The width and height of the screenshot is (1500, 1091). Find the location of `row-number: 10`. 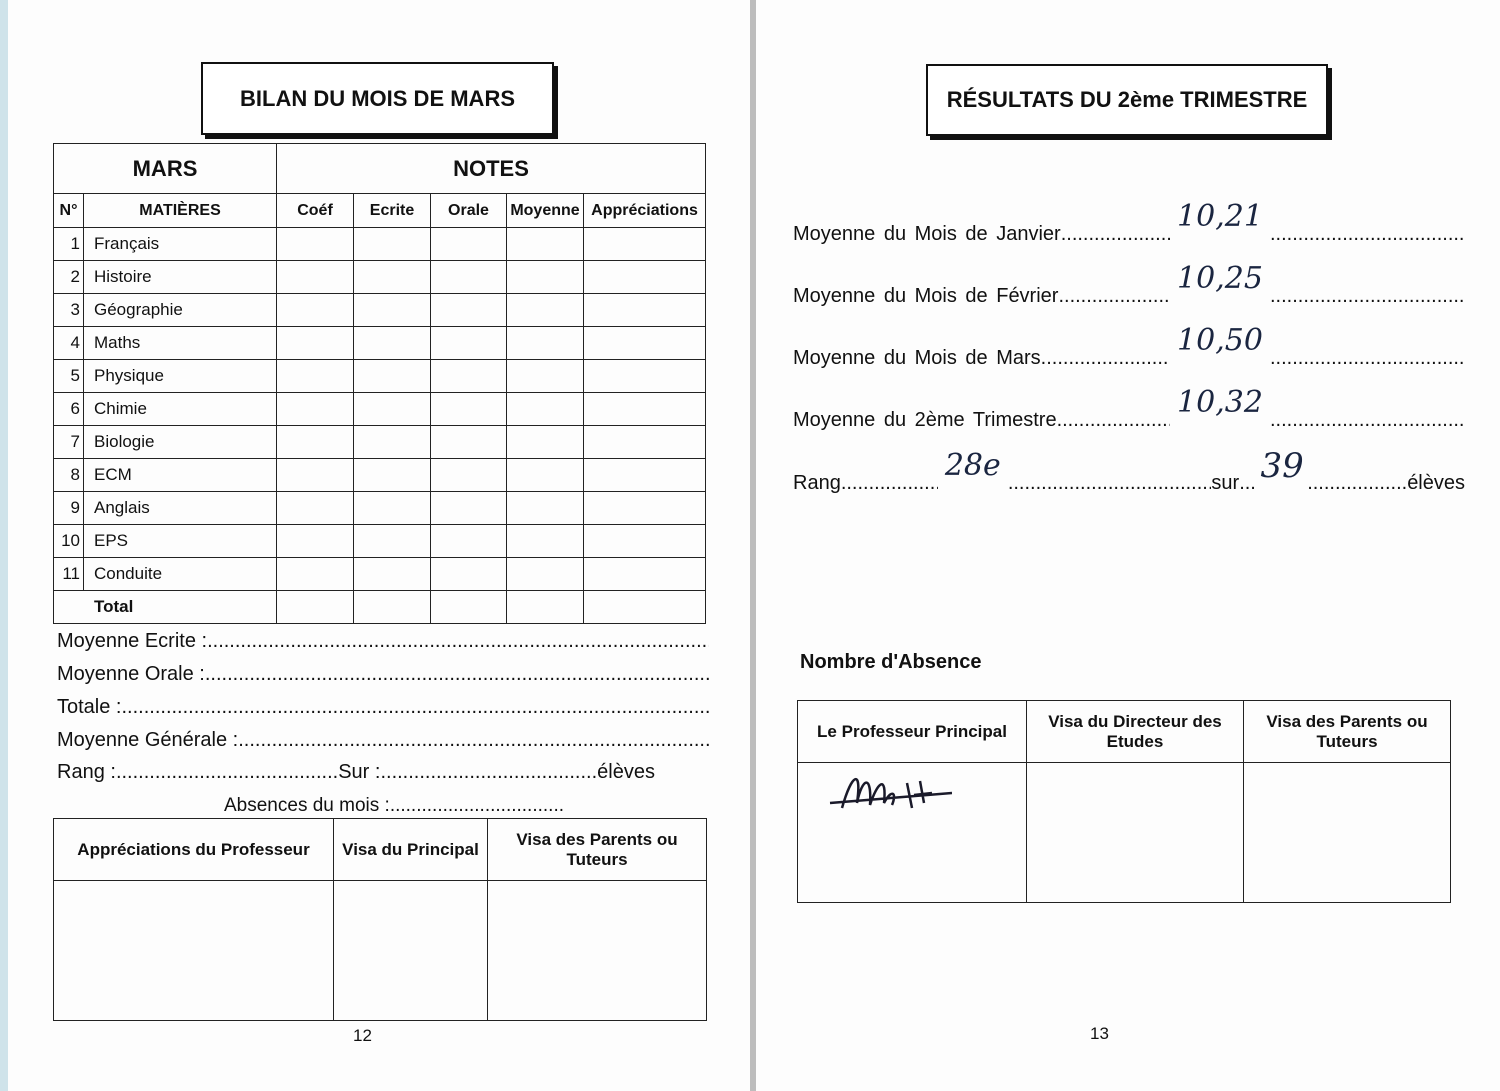

row-number: 10 is located at coordinates (68, 541).